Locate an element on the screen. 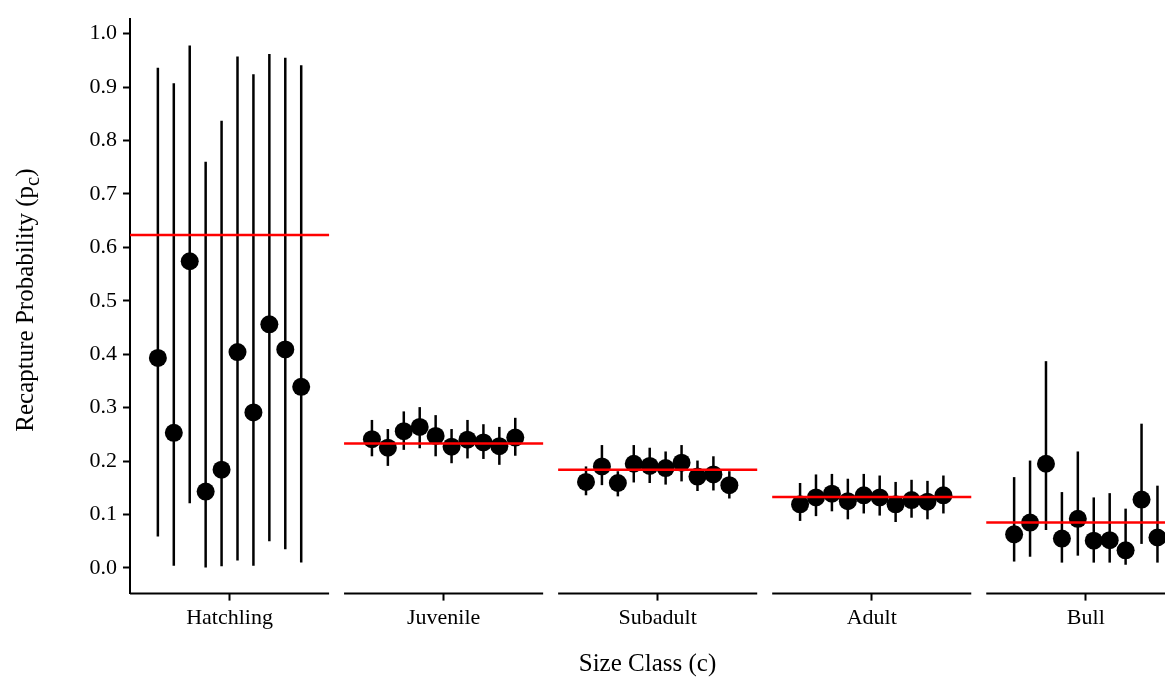  y-tick-label: 0.0 is located at coordinates (103, 566).